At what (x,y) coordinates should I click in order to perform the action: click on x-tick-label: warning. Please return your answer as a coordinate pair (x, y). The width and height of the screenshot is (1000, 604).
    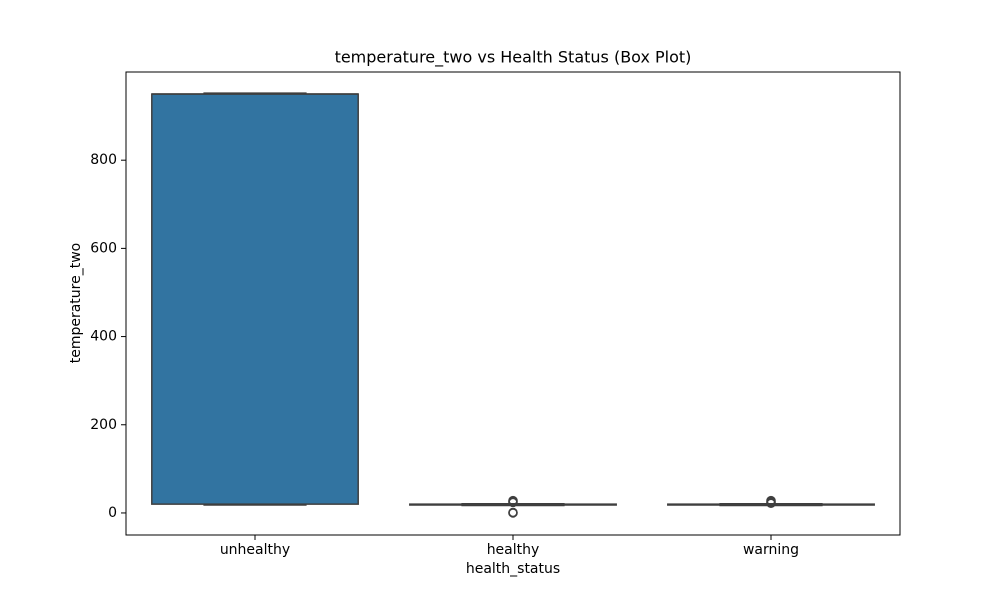
    Looking at the image, I should click on (771, 550).